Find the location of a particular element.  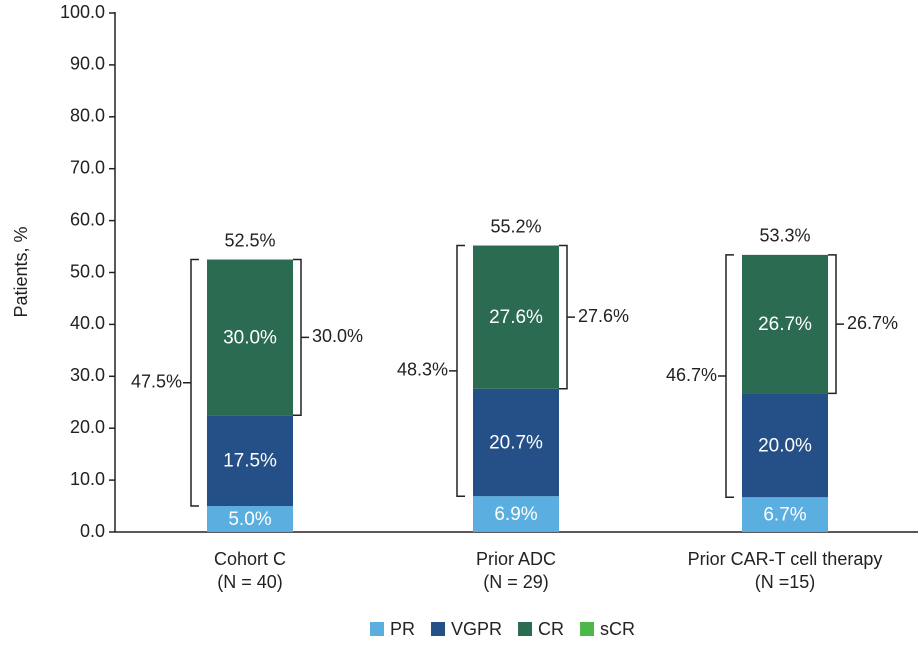

segment-label: 6.7% is located at coordinates (784, 515).